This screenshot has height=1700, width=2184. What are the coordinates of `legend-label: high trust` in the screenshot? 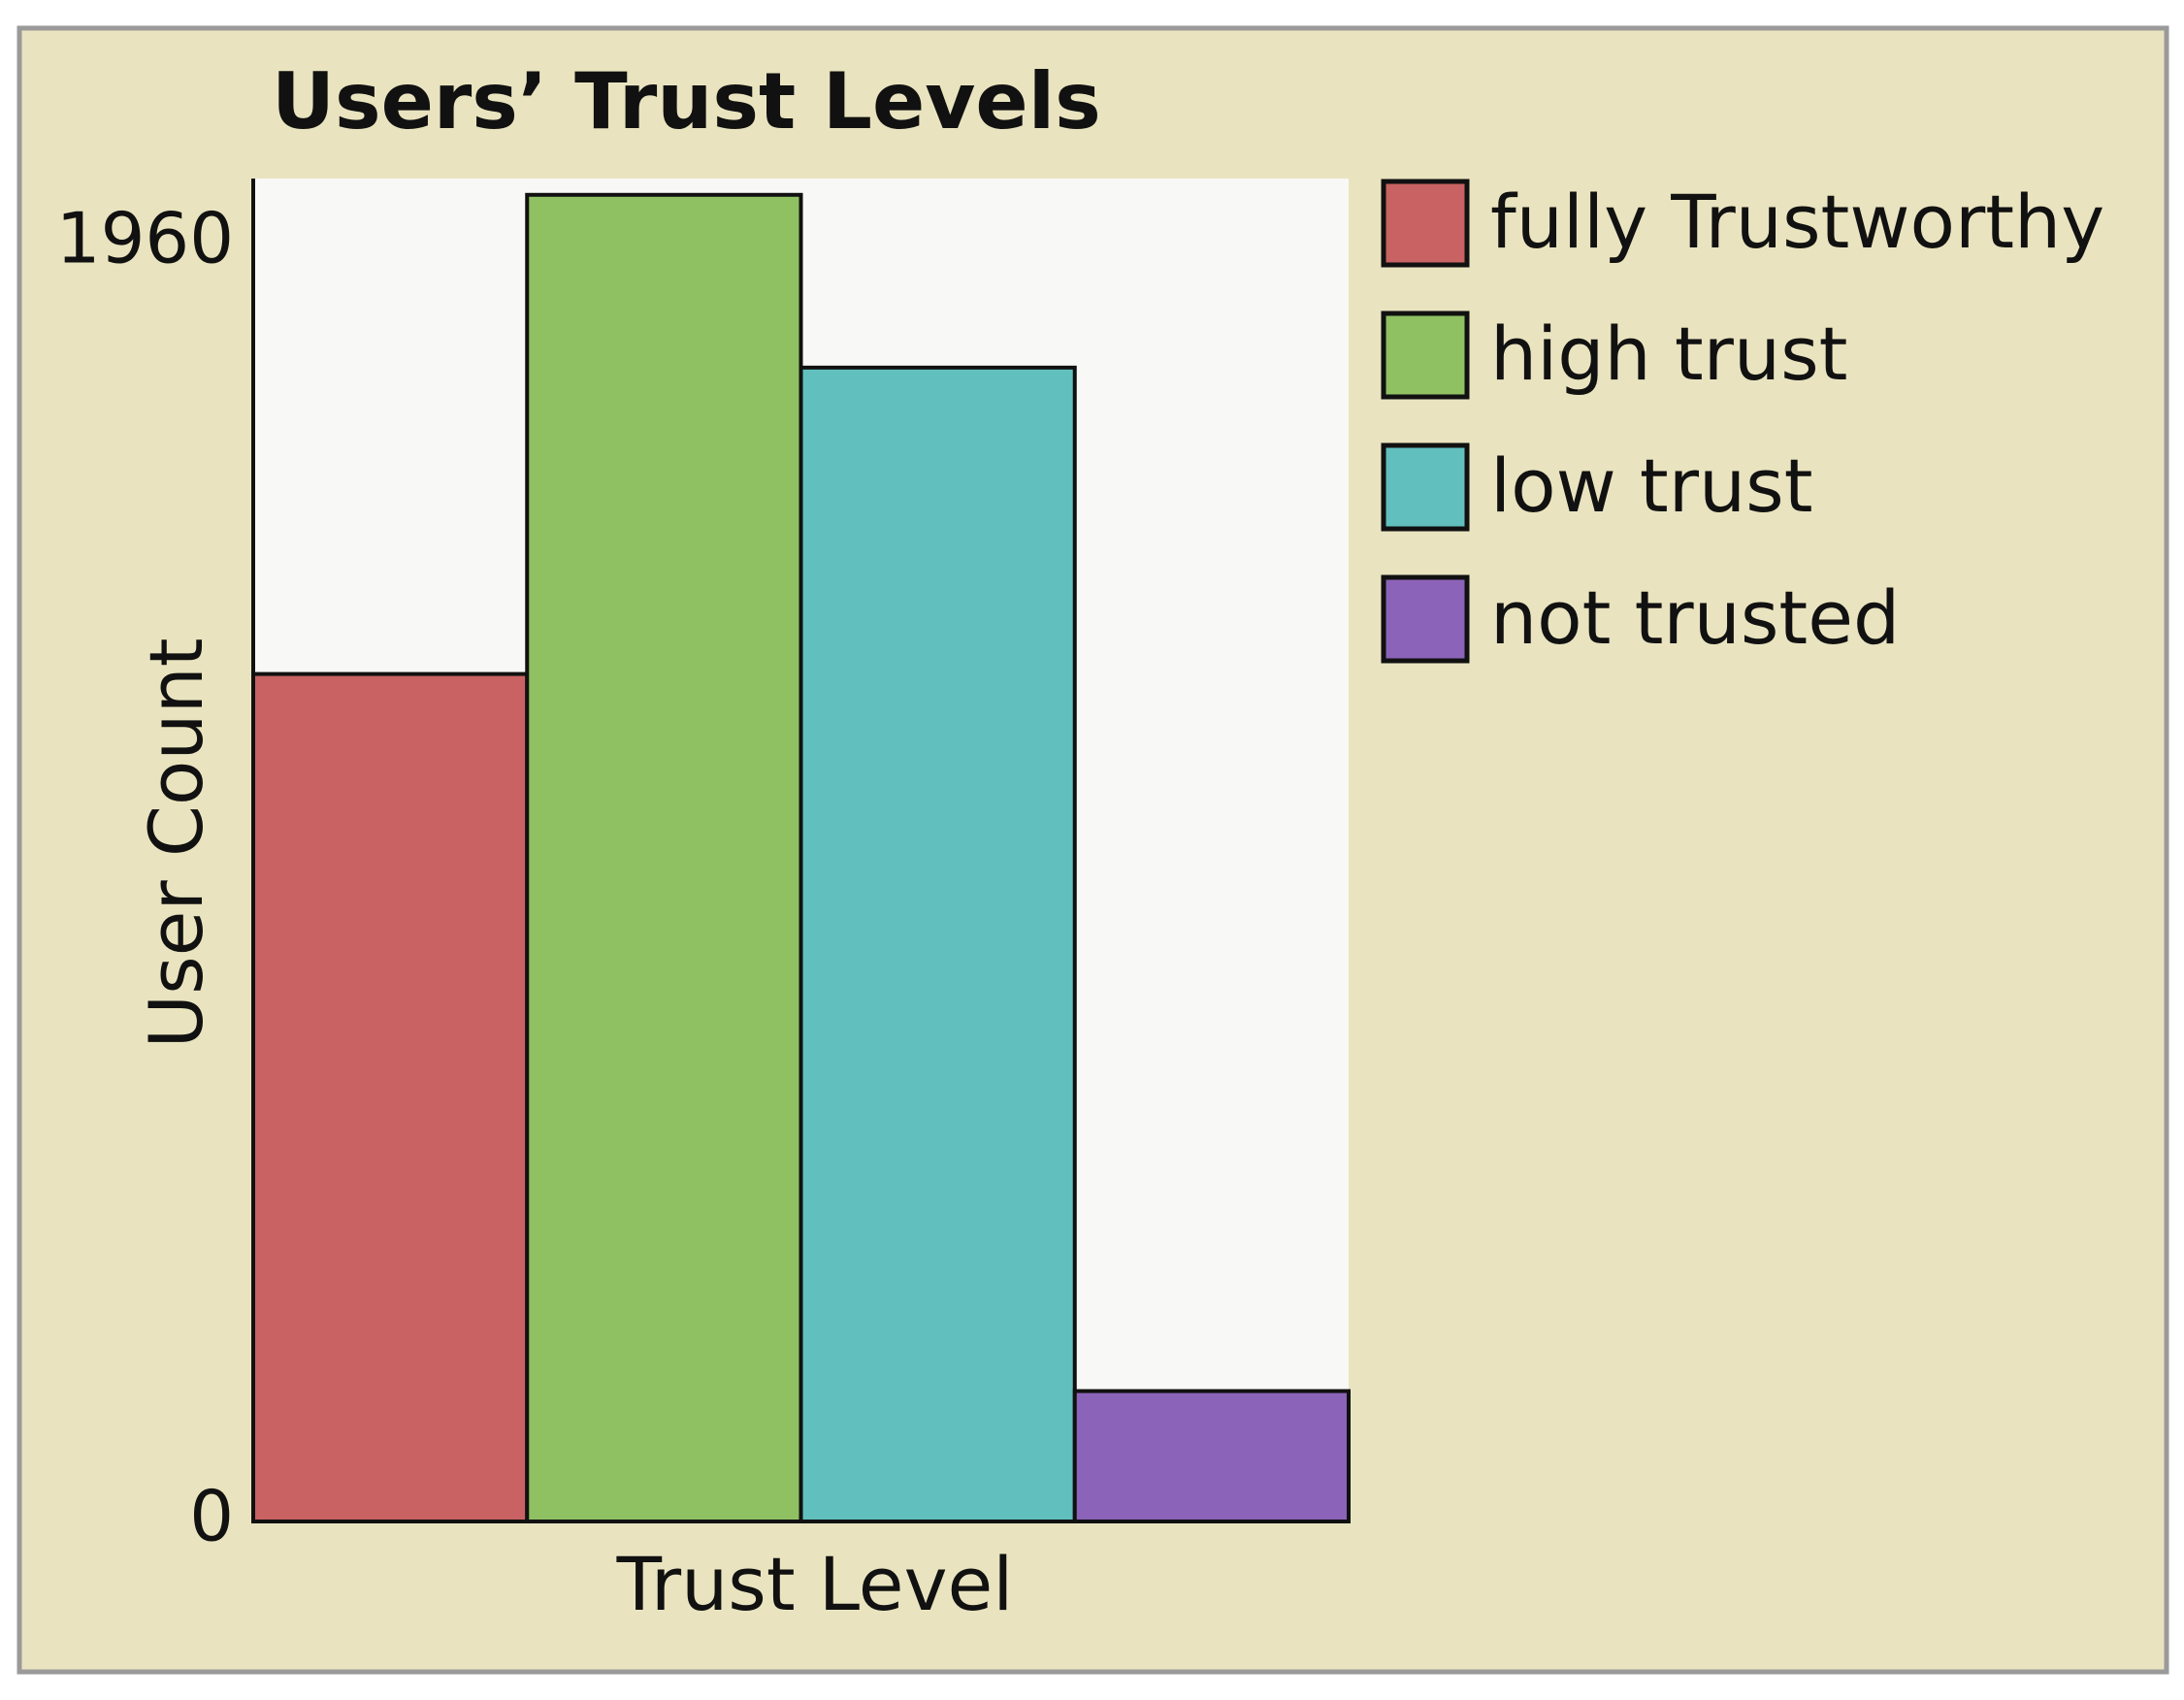 It's located at (1668, 354).